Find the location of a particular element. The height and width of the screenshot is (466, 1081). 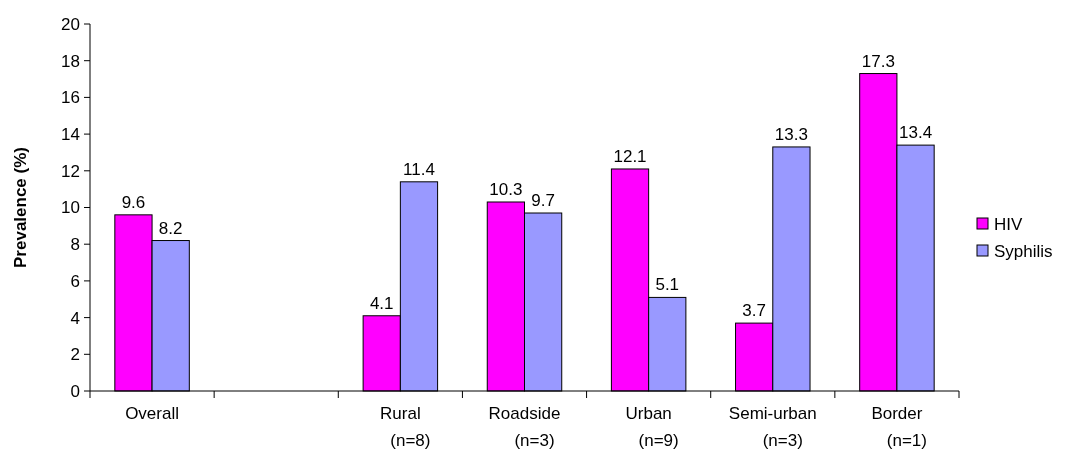

data-label: 13.4 is located at coordinates (916, 133).